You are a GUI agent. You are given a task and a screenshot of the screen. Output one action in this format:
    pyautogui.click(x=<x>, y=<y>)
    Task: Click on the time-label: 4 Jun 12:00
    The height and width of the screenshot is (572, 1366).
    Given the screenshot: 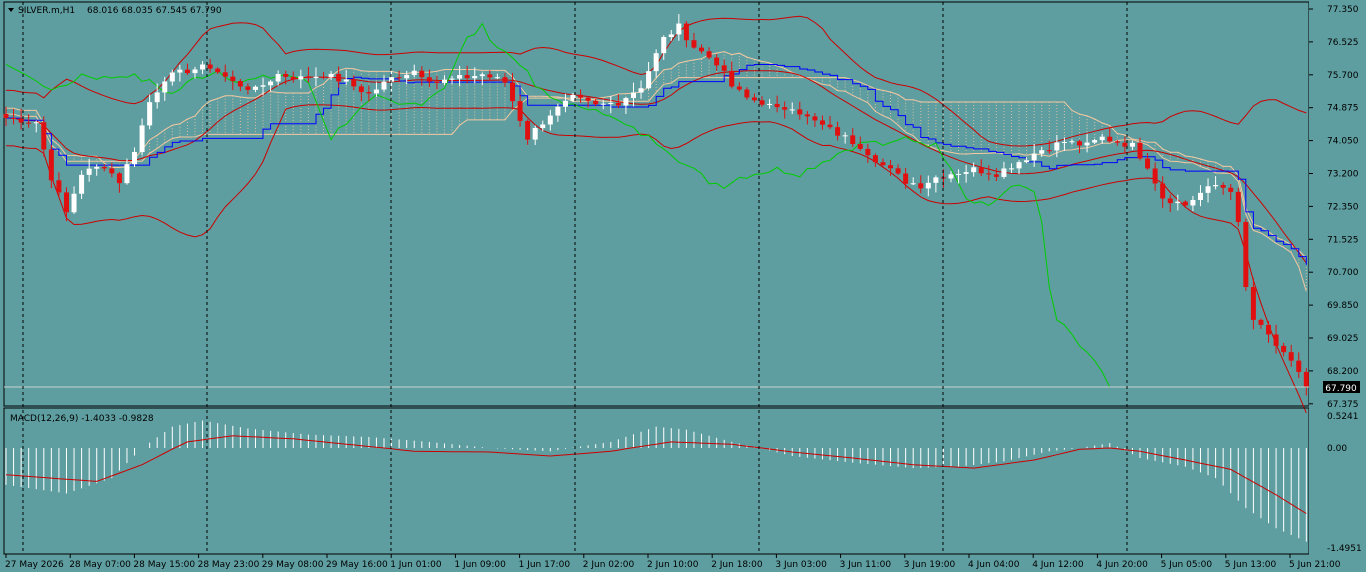 What is the action you would take?
    pyautogui.click(x=1058, y=565)
    